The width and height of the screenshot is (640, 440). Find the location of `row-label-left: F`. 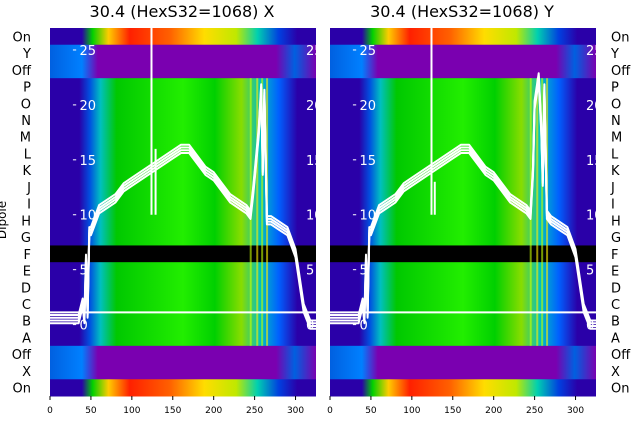

row-label-left: F is located at coordinates (27, 255).